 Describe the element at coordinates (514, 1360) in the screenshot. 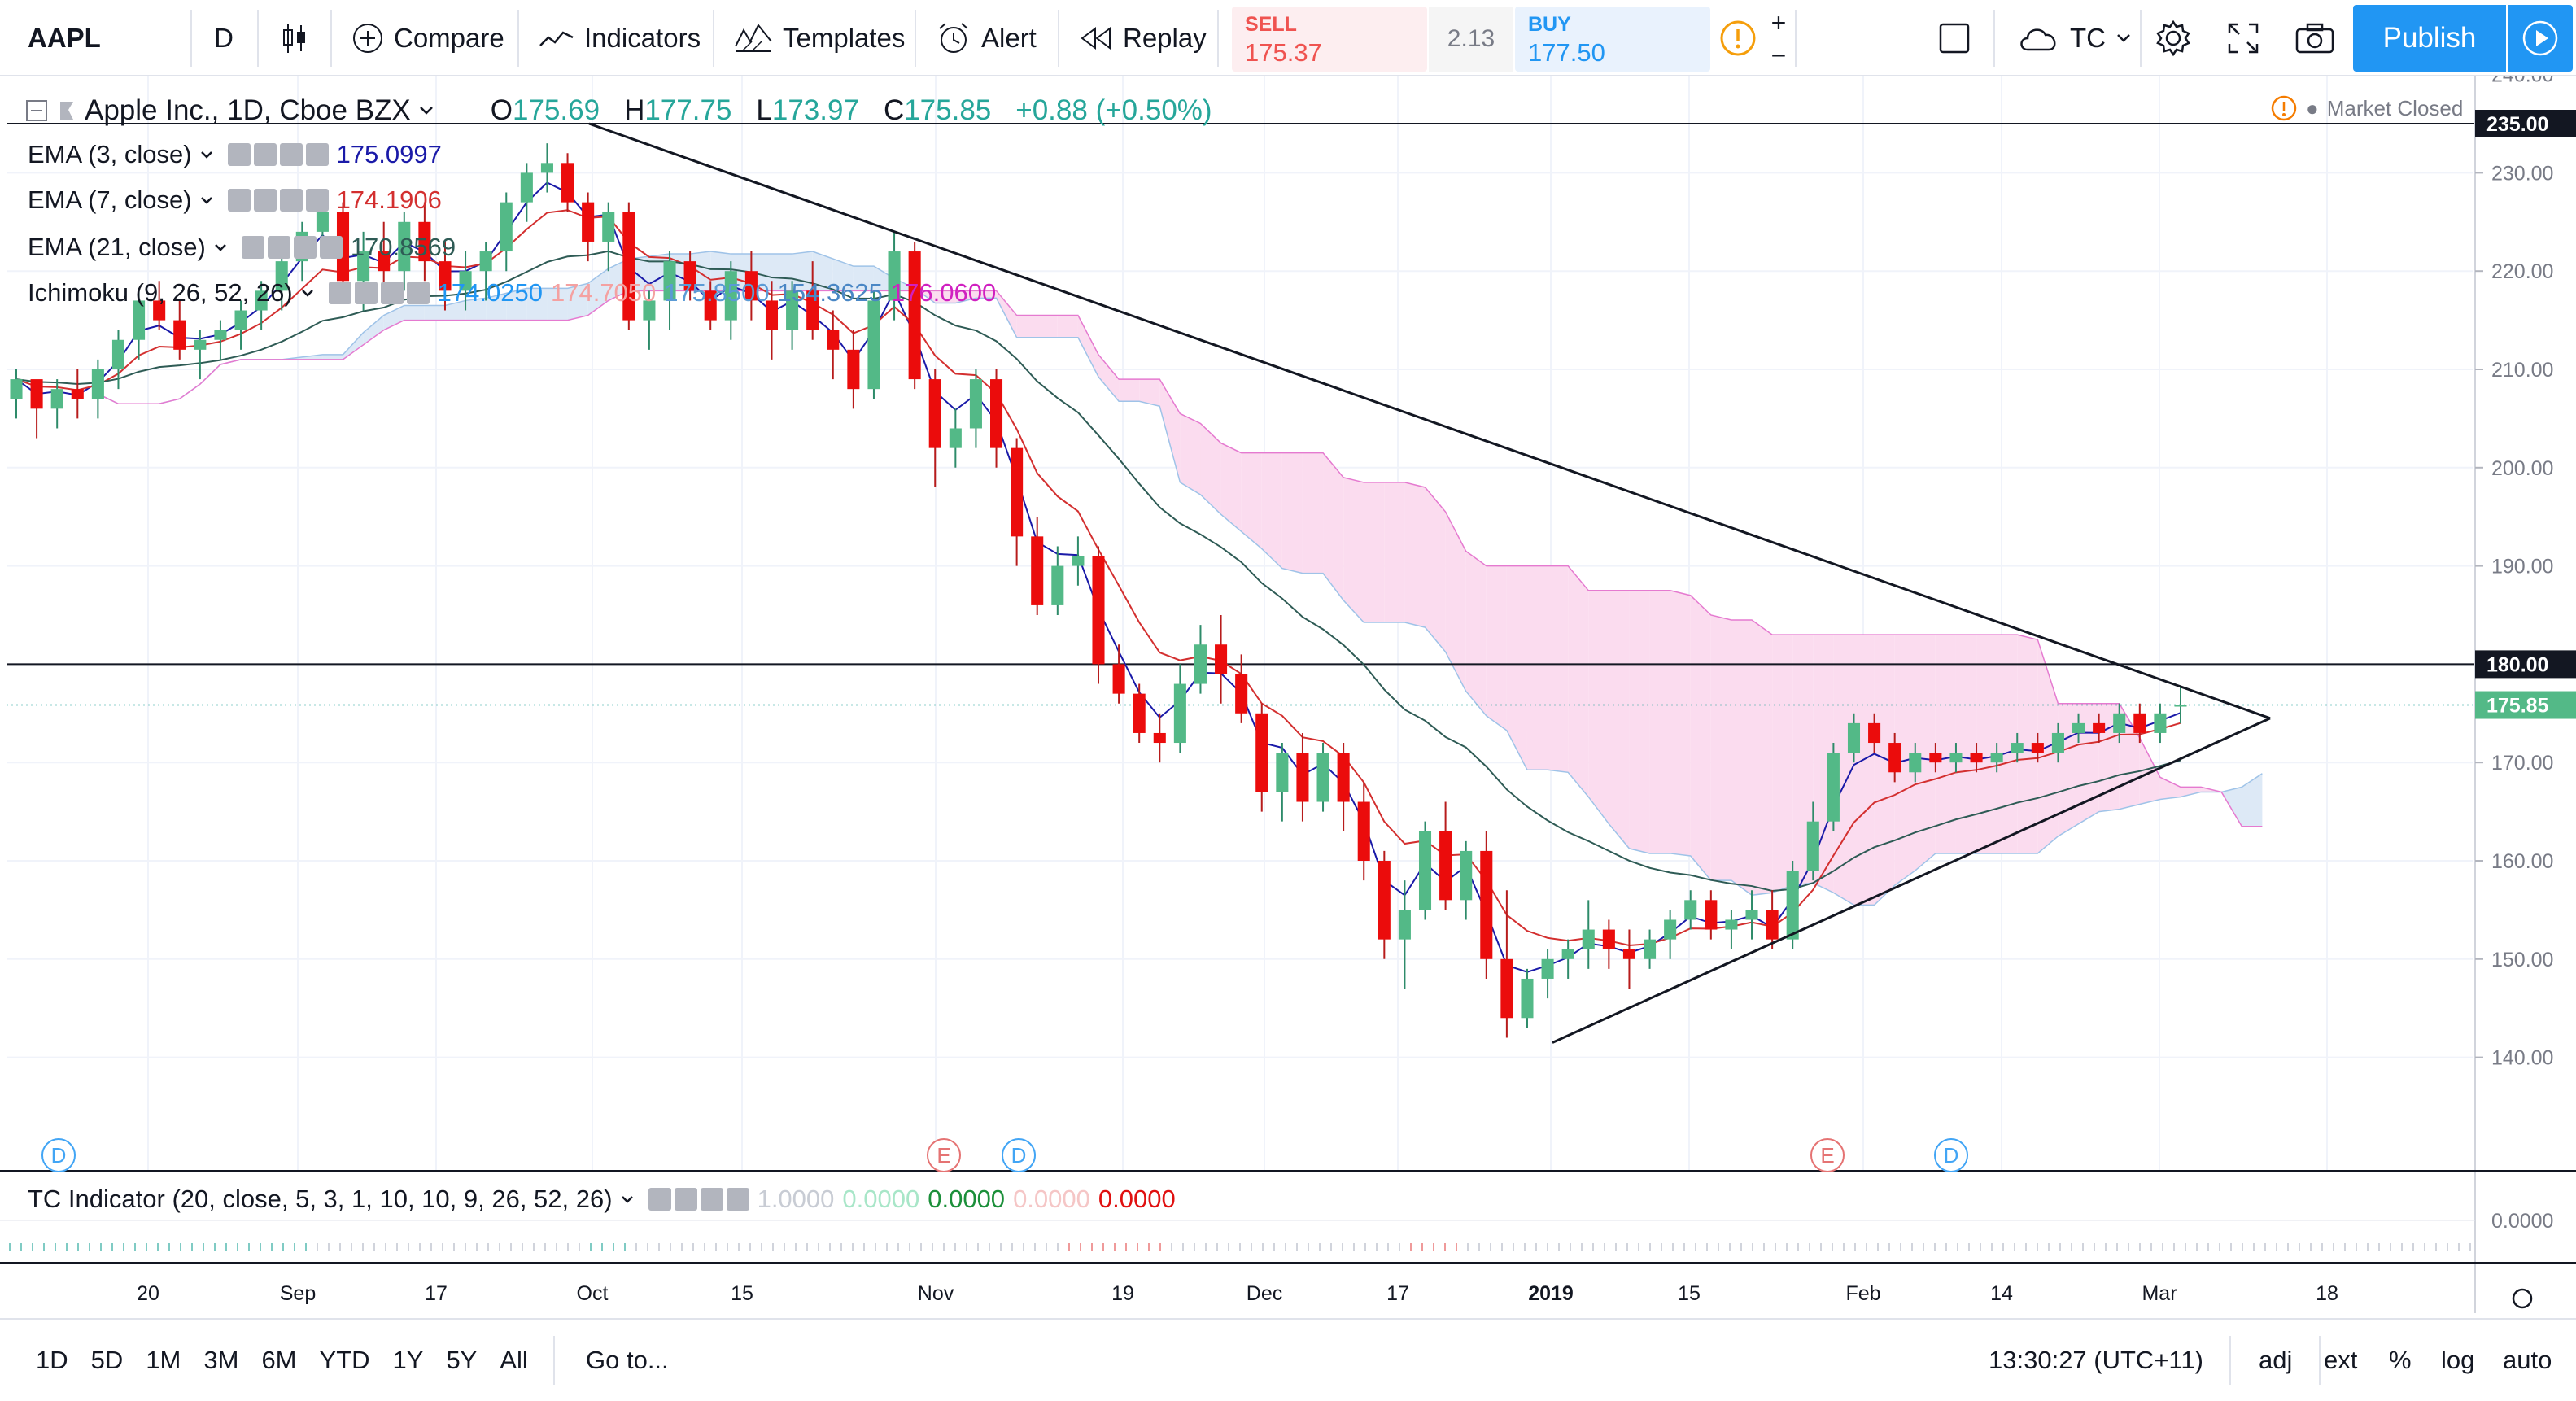

I see `range-all: All` at that location.